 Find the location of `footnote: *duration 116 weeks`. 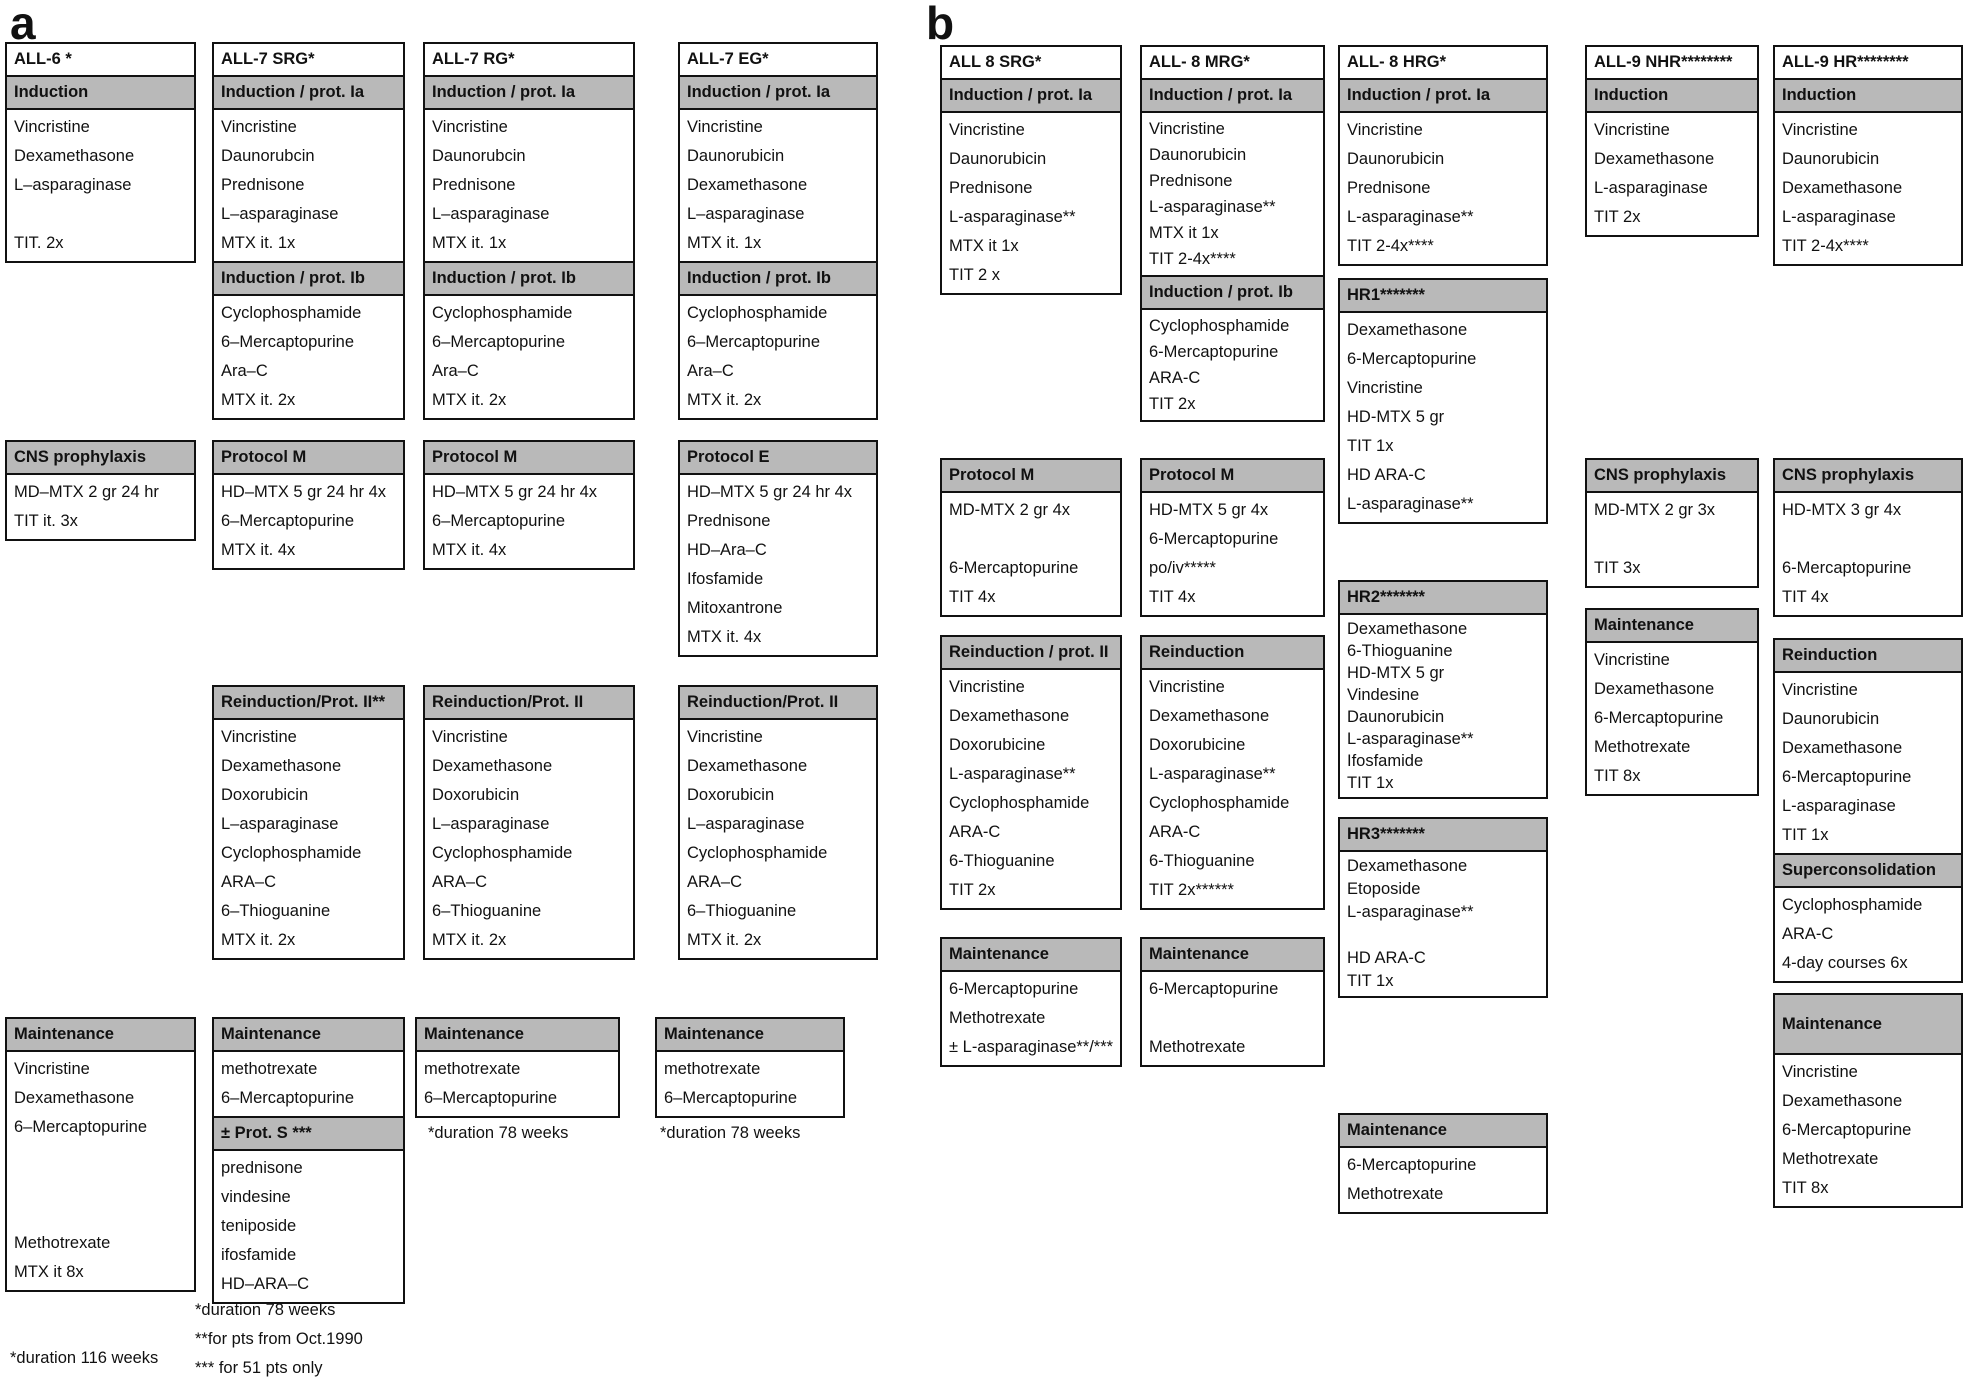

footnote: *duration 116 weeks is located at coordinates (84, 1358).